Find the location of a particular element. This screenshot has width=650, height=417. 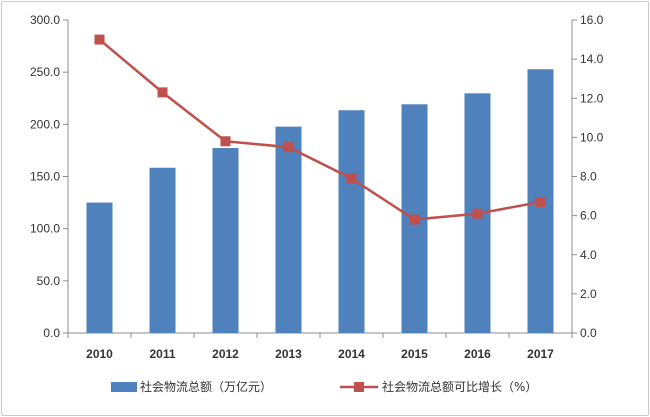

line-point-2015 is located at coordinates (414, 219).